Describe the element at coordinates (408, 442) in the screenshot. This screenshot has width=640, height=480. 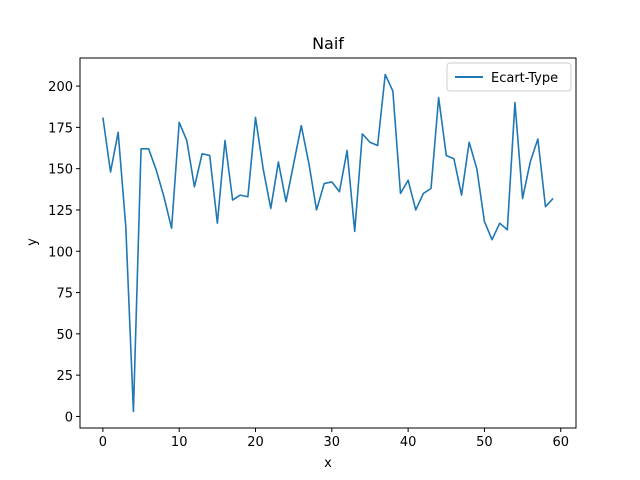
I see `x-tick-label: 40` at that location.